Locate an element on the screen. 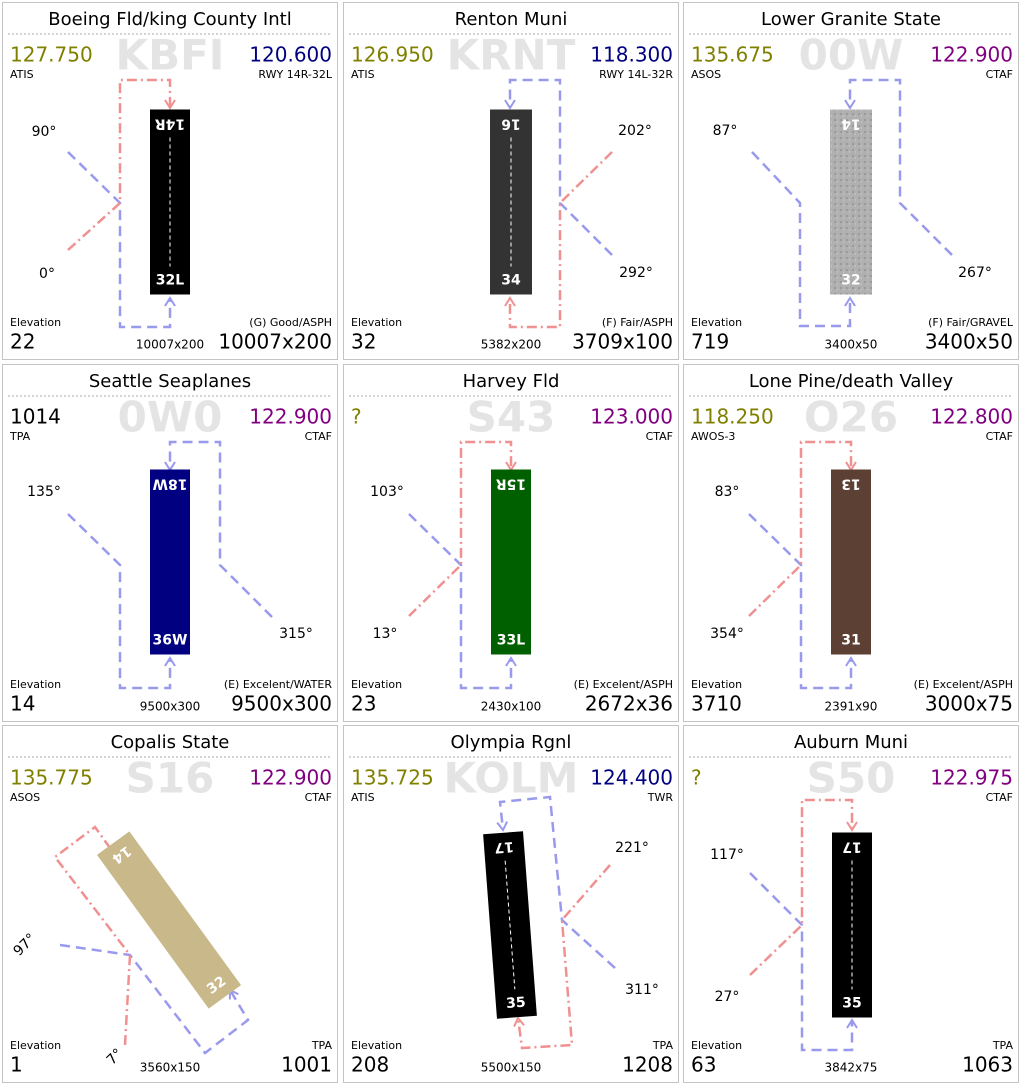  elevation-value: 23 is located at coordinates (363, 704).